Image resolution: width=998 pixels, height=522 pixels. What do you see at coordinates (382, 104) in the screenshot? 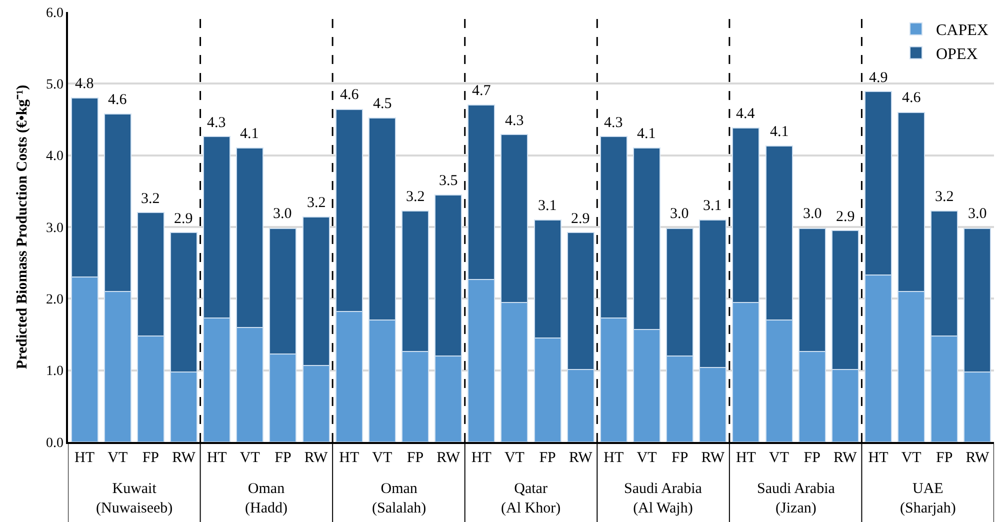
I see `total-label: 4.5` at bounding box center [382, 104].